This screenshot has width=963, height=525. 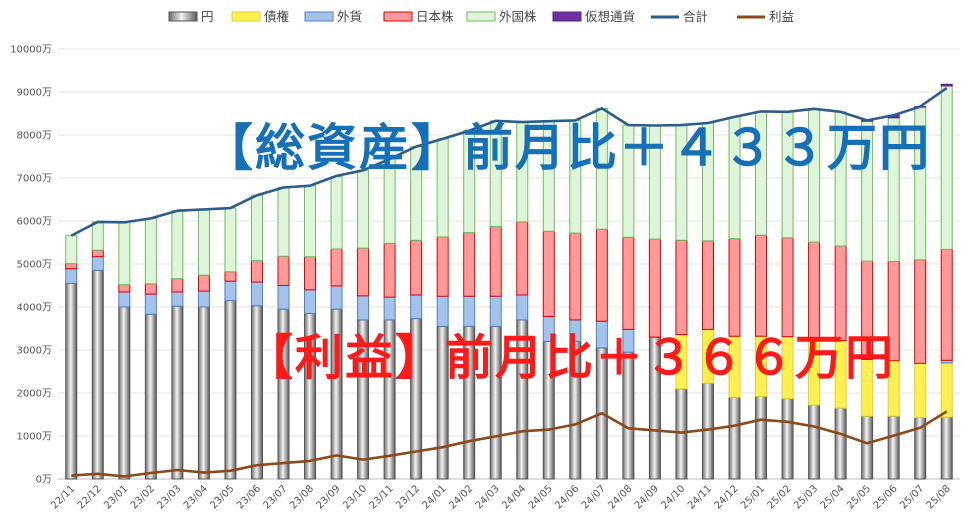 I want to click on x-tick-label: 23/06, so click(x=249, y=497).